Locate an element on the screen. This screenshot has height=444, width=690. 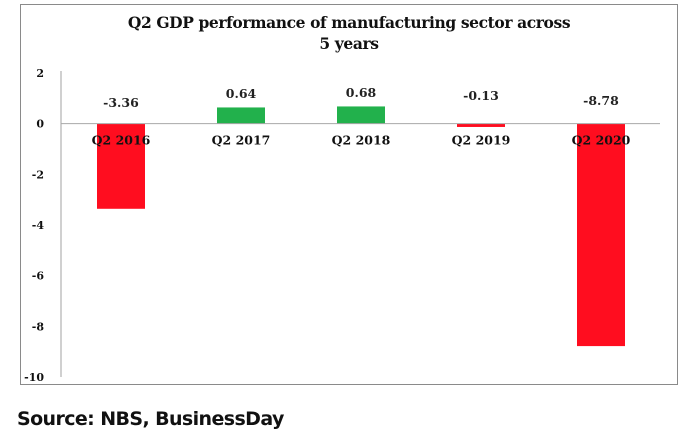
category-label: Q2 2016 is located at coordinates (121, 140).